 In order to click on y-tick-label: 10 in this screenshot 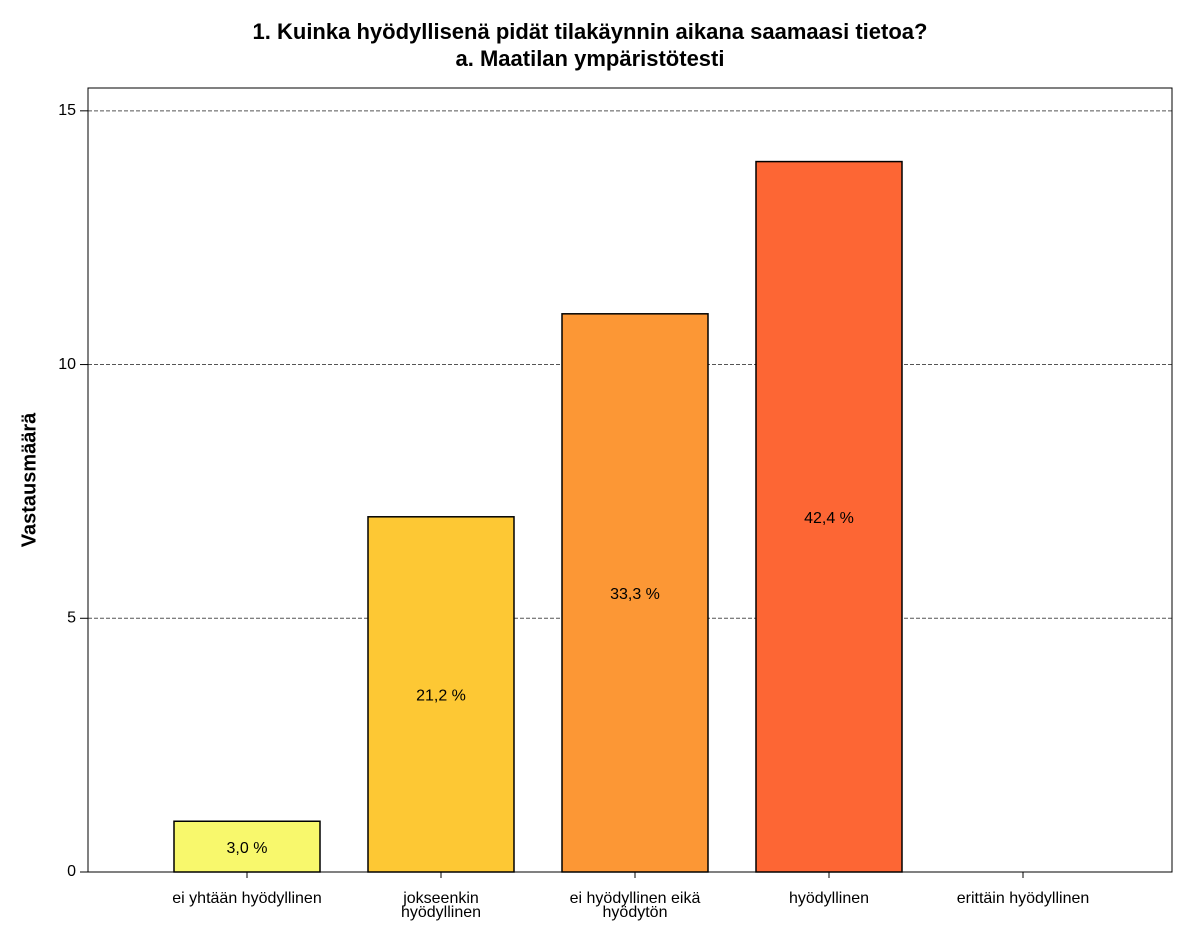, I will do `click(67, 364)`.